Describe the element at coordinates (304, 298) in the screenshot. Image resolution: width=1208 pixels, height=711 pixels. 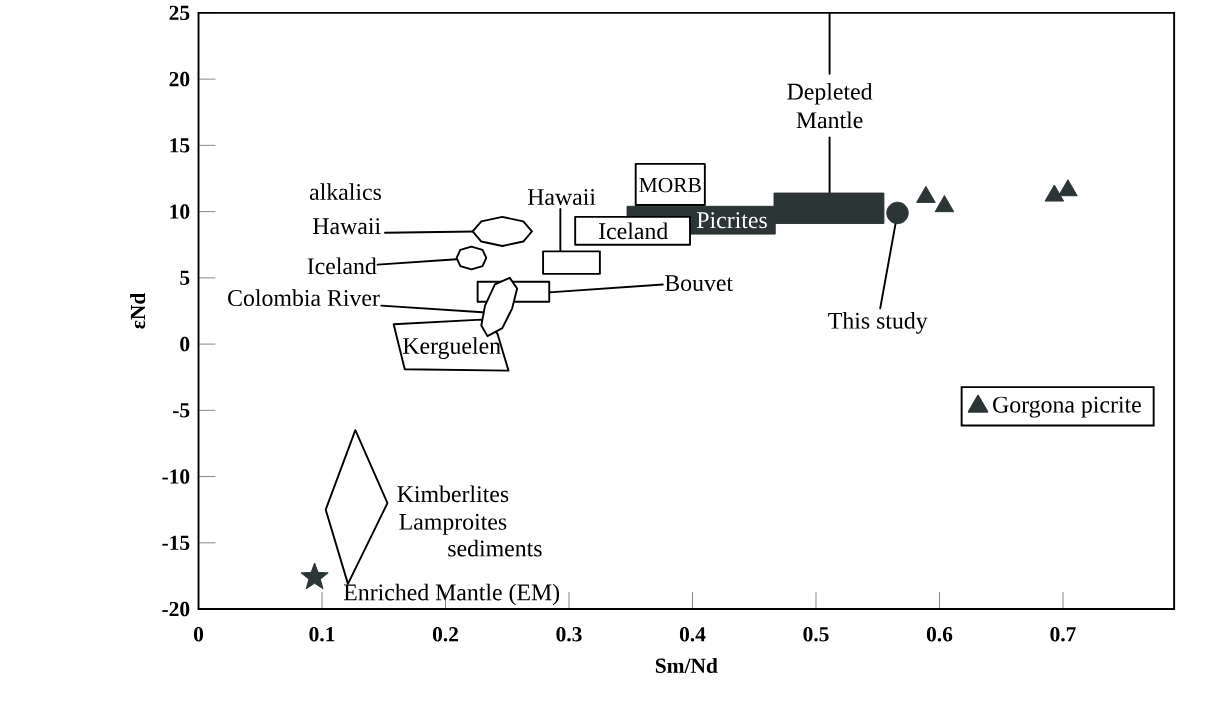
I see `annotation: Colombia River` at that location.